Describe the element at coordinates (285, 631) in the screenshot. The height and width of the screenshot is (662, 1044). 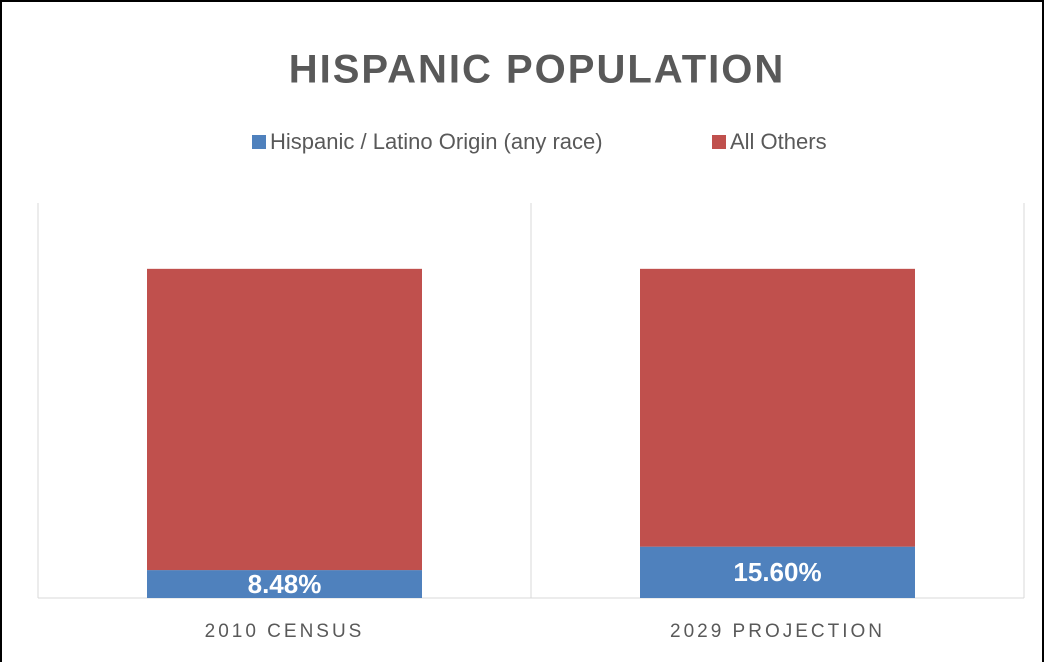
I see `x-tick-label: 2010 CENSUS` at that location.